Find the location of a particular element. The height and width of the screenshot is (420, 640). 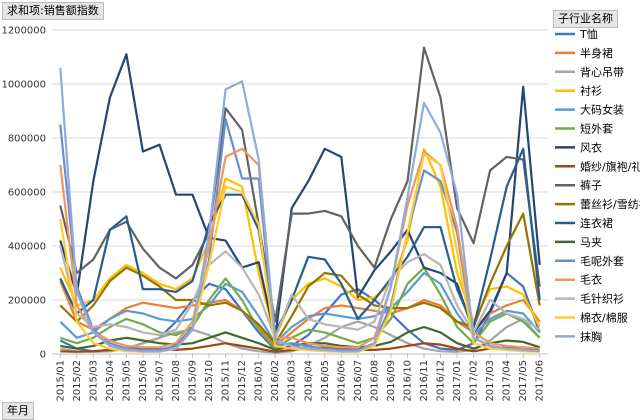

y-tick-label: 1000000 is located at coordinates (23, 85).